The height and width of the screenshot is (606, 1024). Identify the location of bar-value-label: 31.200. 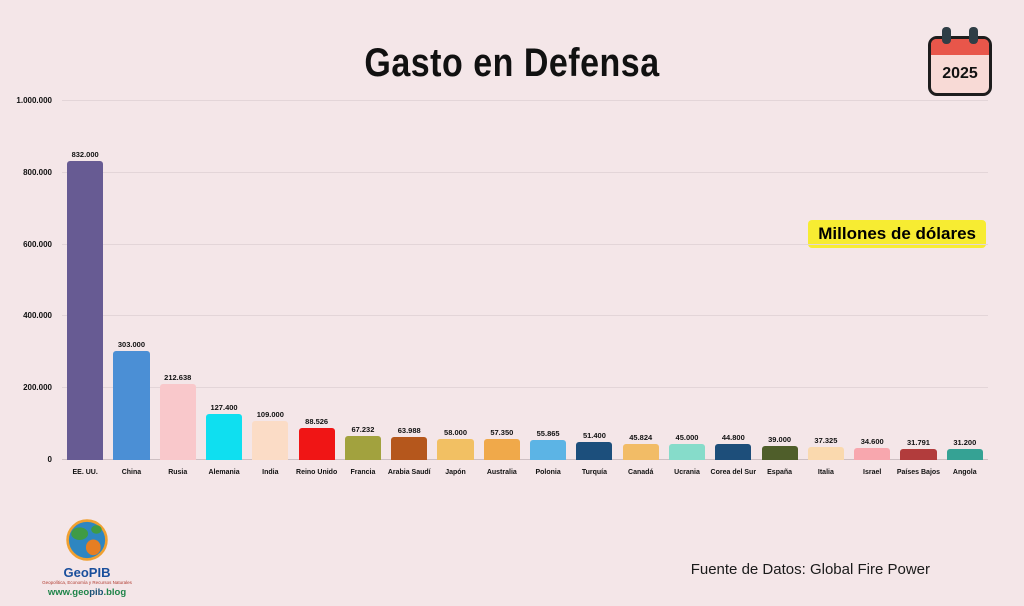
(965, 442).